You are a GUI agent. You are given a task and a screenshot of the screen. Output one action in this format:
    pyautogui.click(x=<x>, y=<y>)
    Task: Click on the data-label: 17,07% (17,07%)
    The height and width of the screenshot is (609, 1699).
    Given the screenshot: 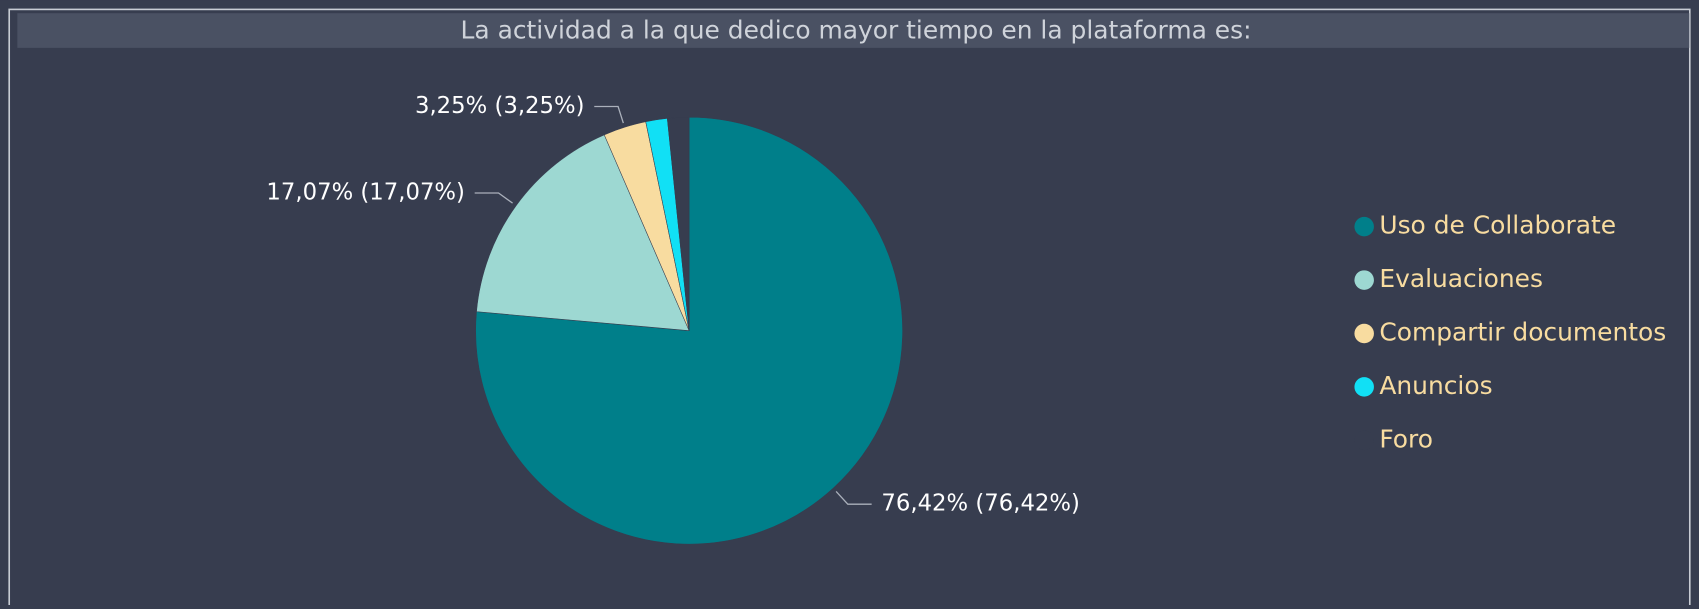 What is the action you would take?
    pyautogui.click(x=365, y=193)
    